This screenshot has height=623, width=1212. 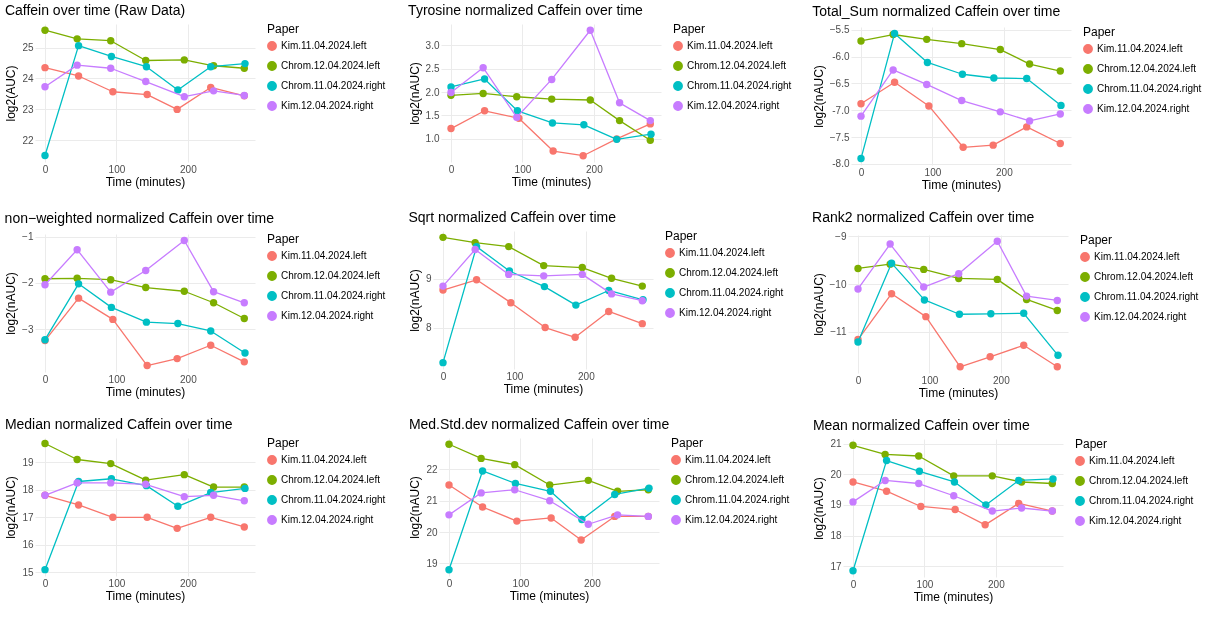 What do you see at coordinates (432, 139) in the screenshot?
I see `y-tick-label: 1.0` at bounding box center [432, 139].